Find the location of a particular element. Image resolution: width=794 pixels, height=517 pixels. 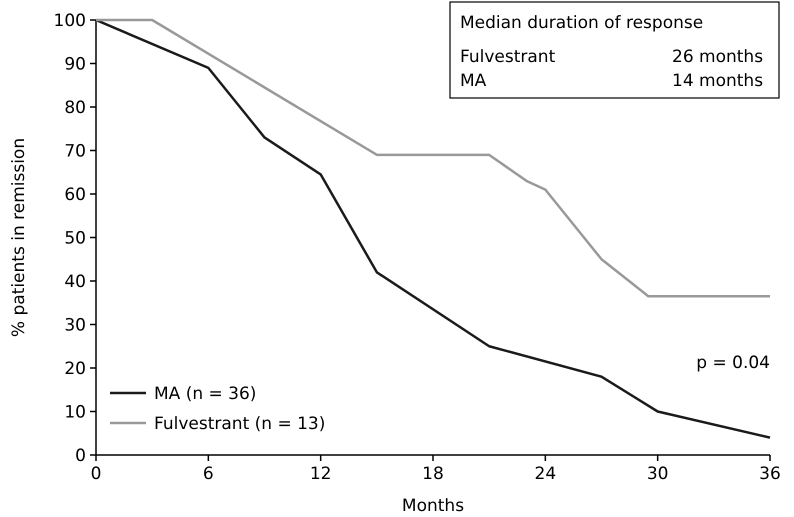

y-tick-label: 90 is located at coordinates (75, 64).